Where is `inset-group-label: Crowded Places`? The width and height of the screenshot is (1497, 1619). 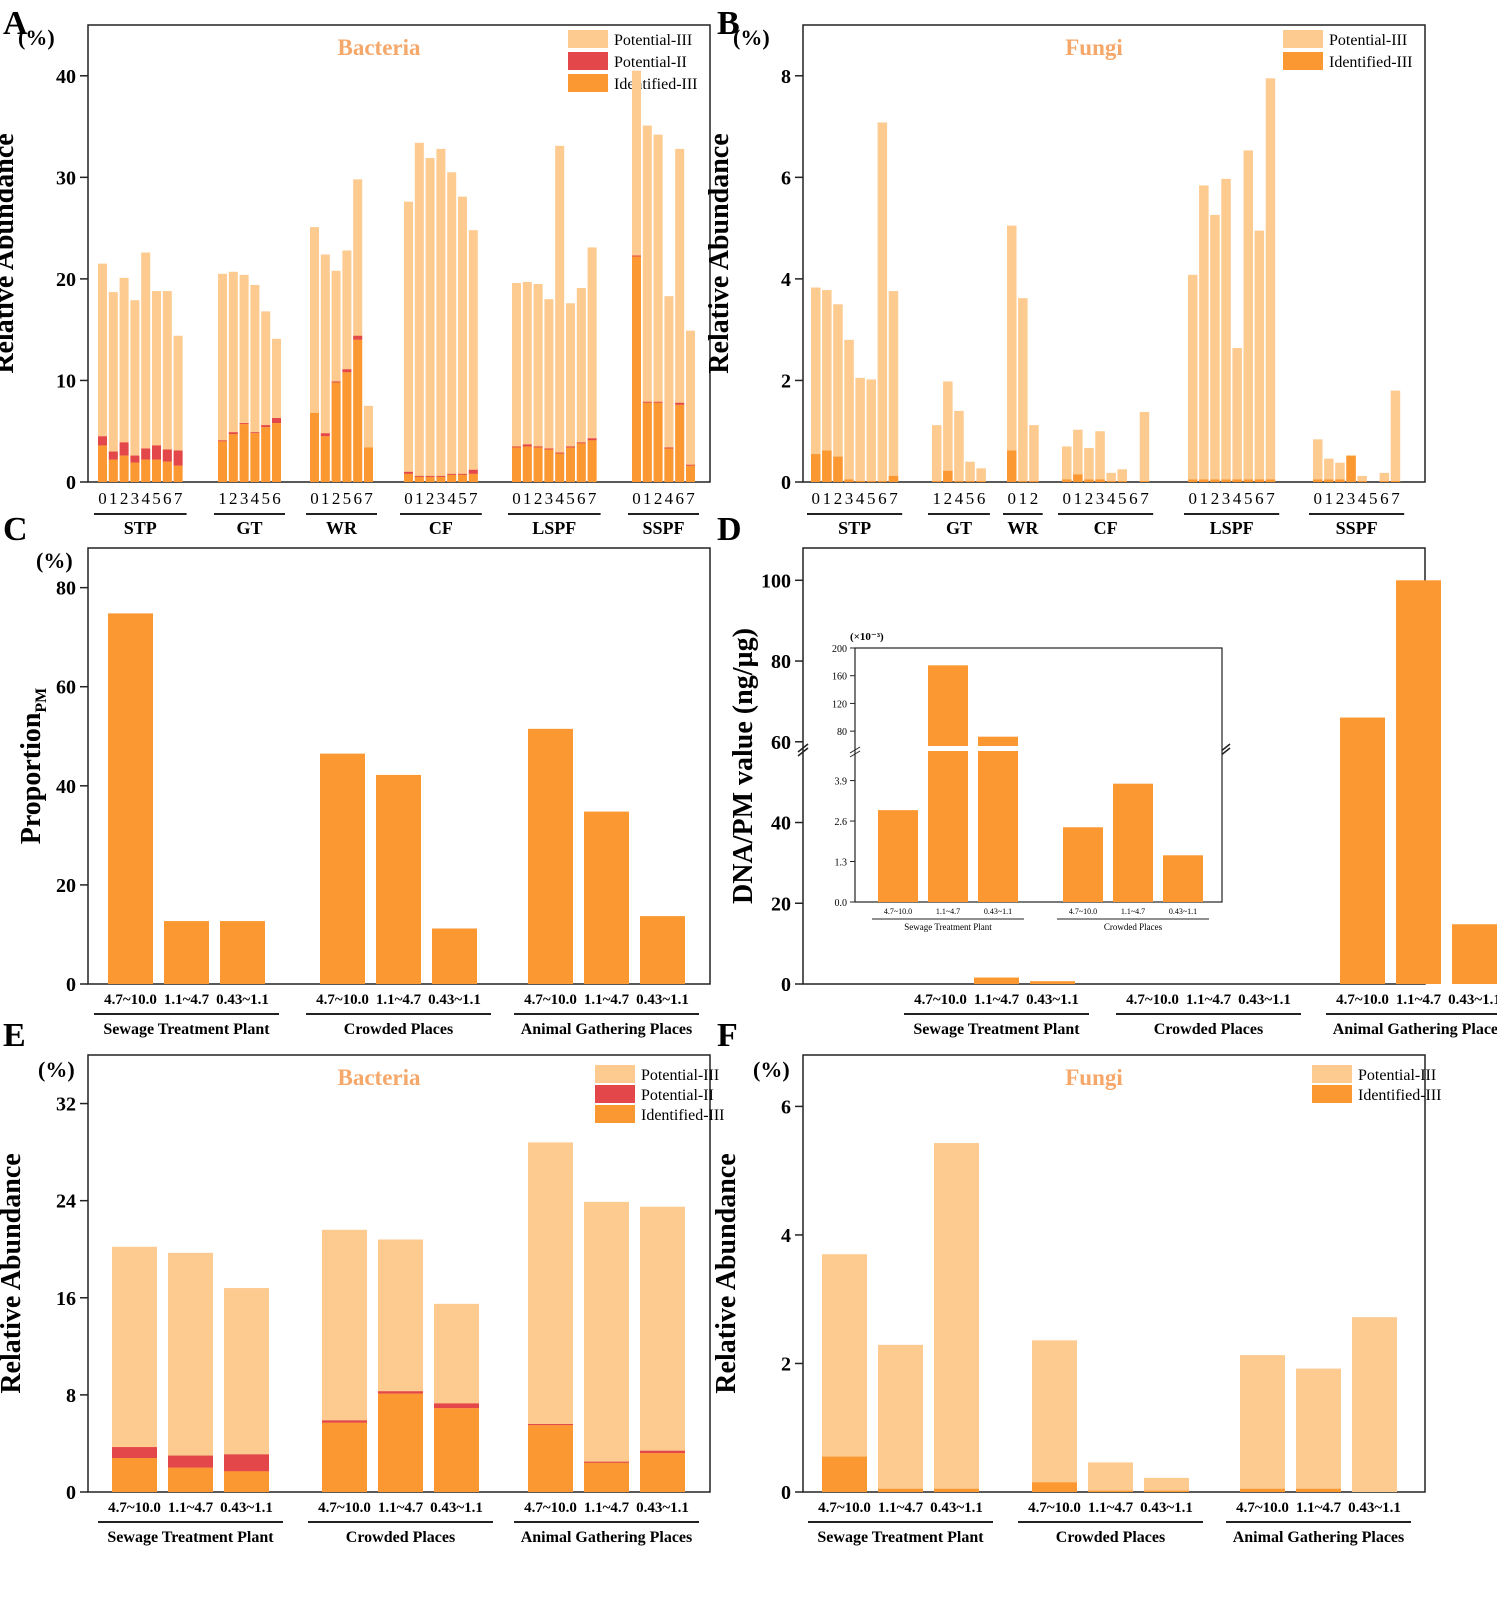
inset-group-label: Crowded Places is located at coordinates (1133, 927).